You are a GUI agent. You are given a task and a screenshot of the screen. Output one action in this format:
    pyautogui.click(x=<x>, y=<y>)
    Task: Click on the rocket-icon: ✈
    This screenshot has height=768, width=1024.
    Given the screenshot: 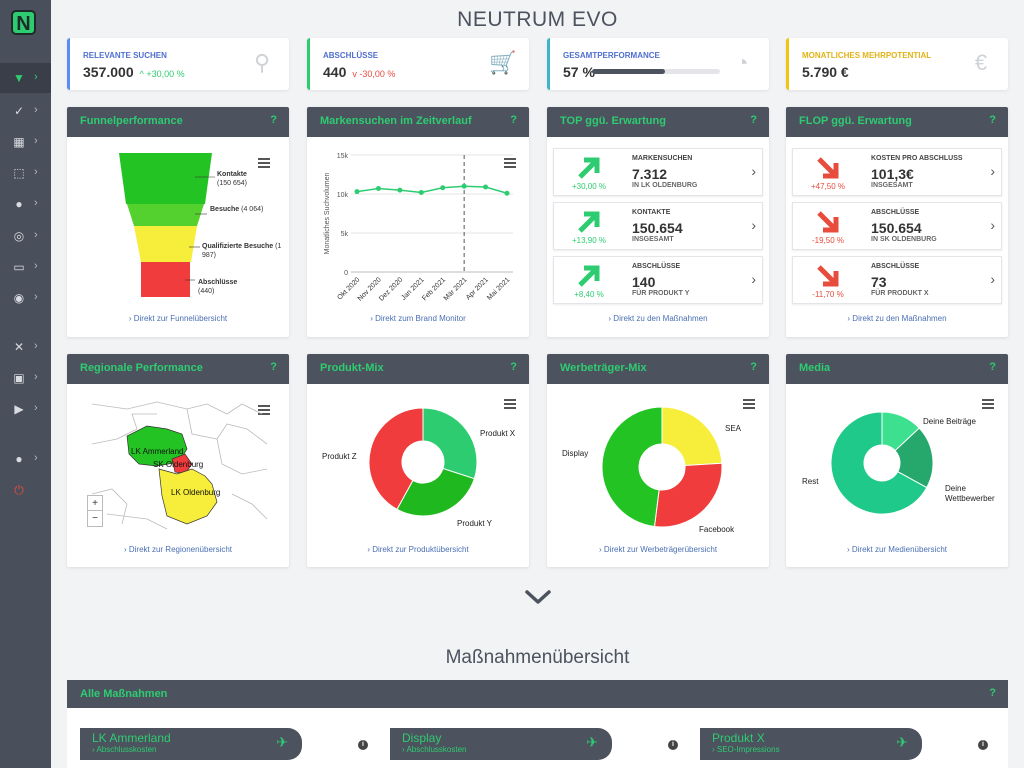 What is the action you would take?
    pyautogui.click(x=592, y=742)
    